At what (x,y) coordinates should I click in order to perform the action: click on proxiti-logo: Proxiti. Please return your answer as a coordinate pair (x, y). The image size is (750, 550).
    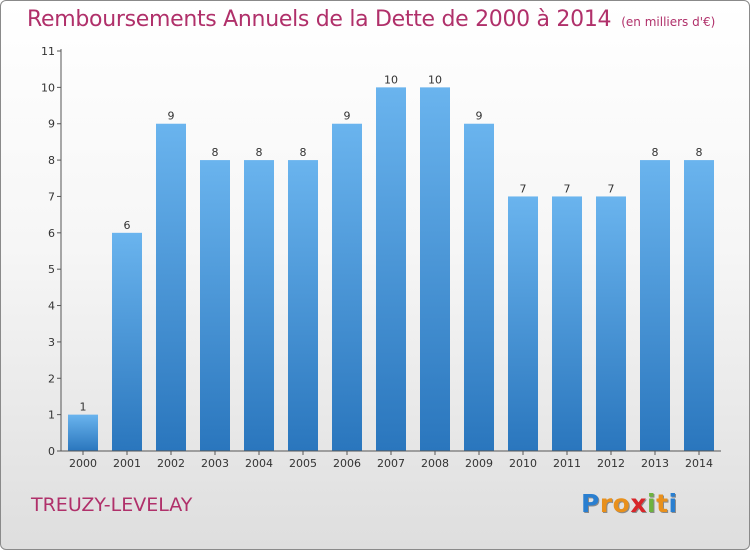
    Looking at the image, I should click on (629, 503).